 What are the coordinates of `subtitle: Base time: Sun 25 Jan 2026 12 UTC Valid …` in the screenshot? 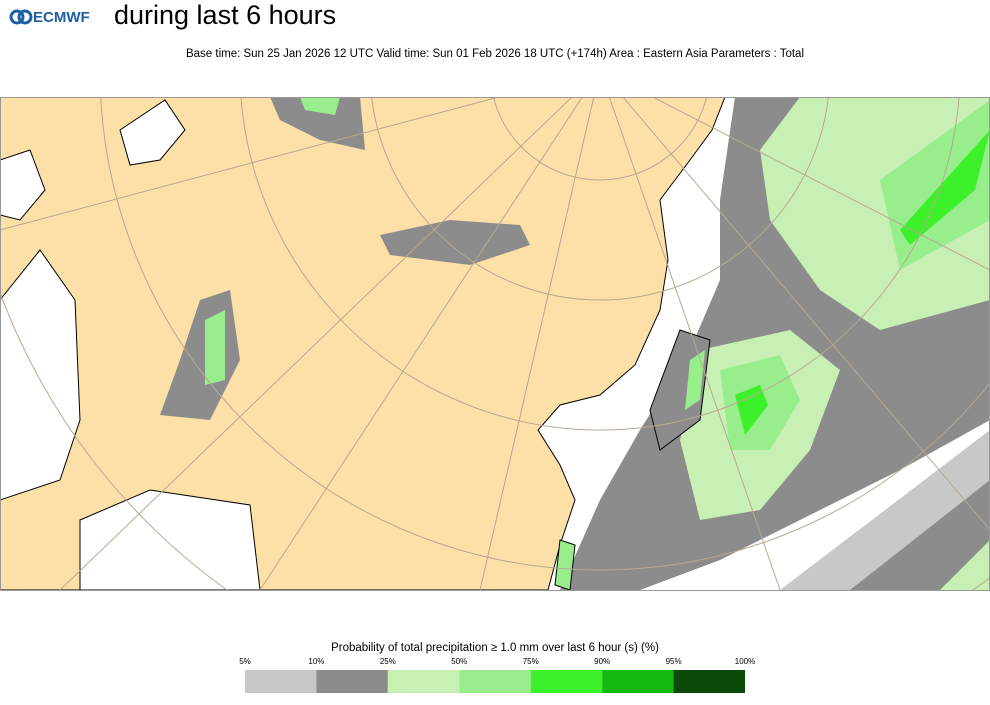 It's located at (495, 54).